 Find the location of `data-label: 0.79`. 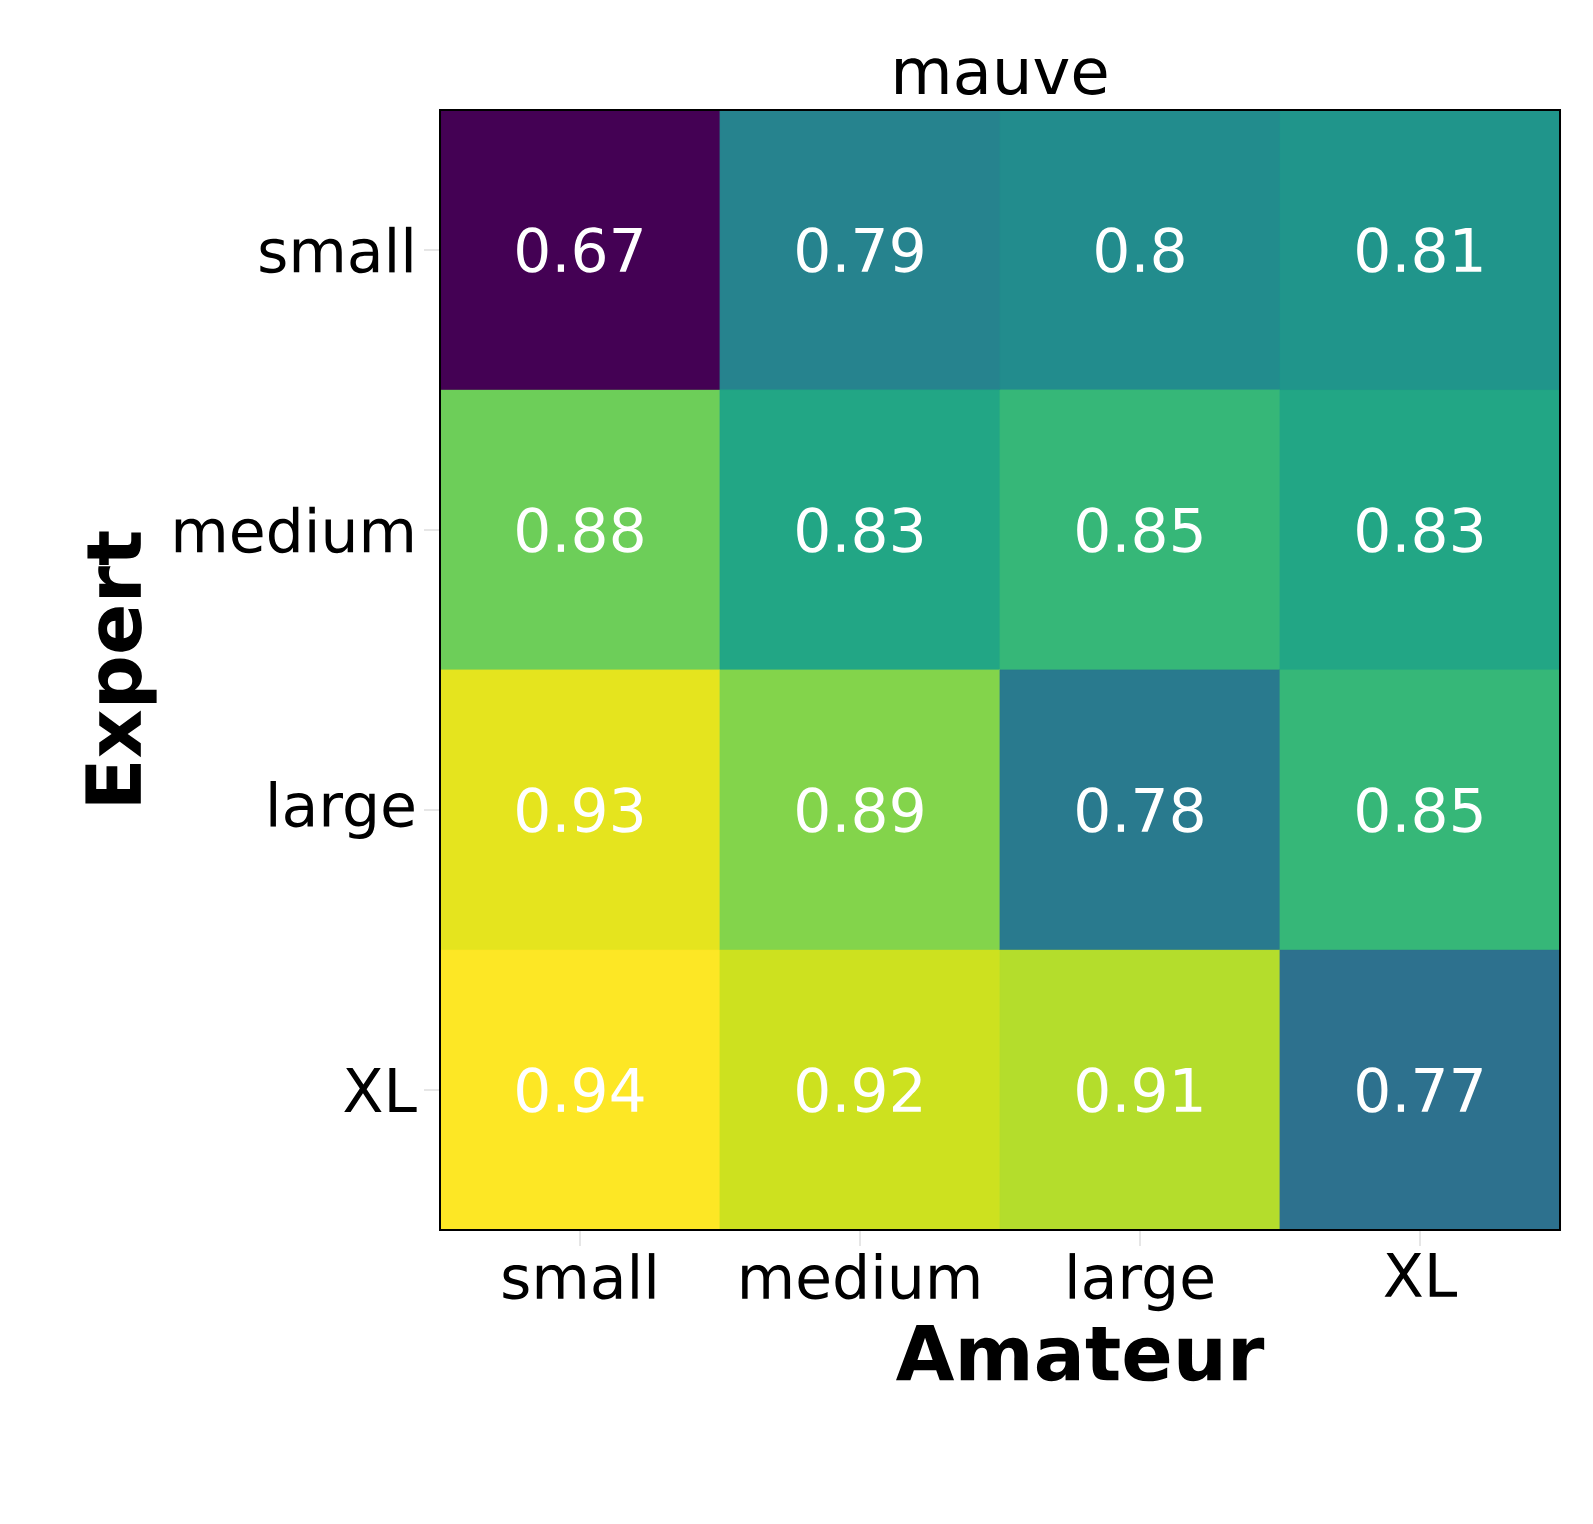

data-label: 0.79 is located at coordinates (860, 250).